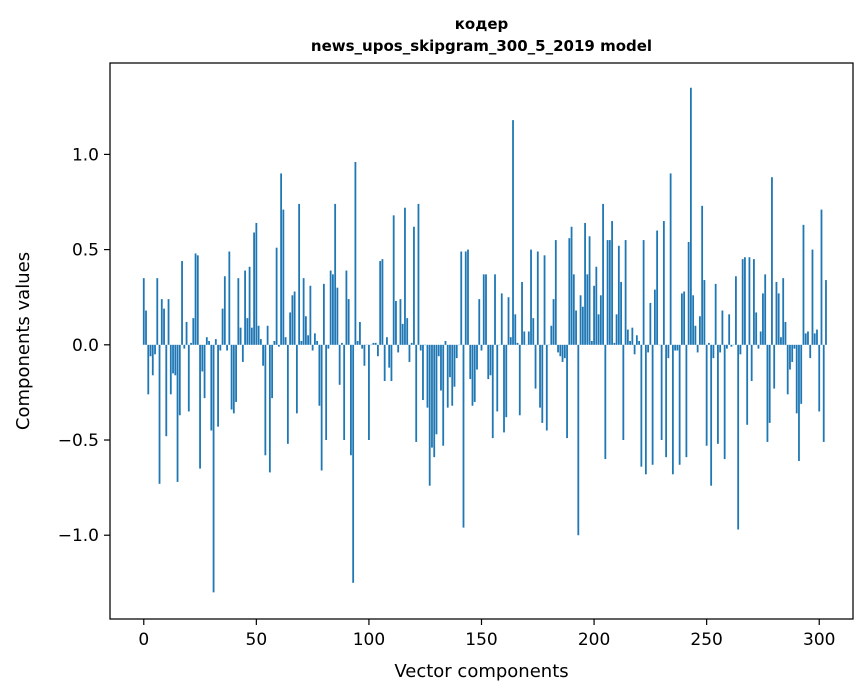  Describe the element at coordinates (481, 640) in the screenshot. I see `x-tick-label-150: 150` at that location.